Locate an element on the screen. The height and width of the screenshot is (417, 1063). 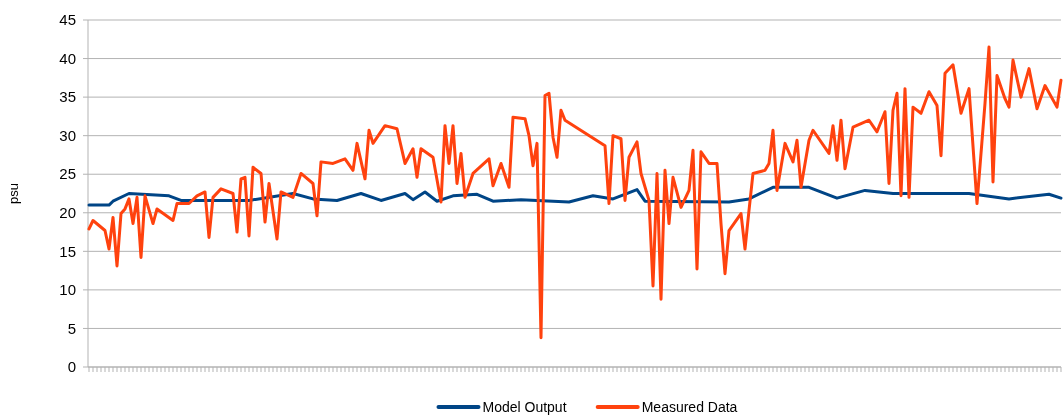
y-tick-label: 30 is located at coordinates (67, 135).